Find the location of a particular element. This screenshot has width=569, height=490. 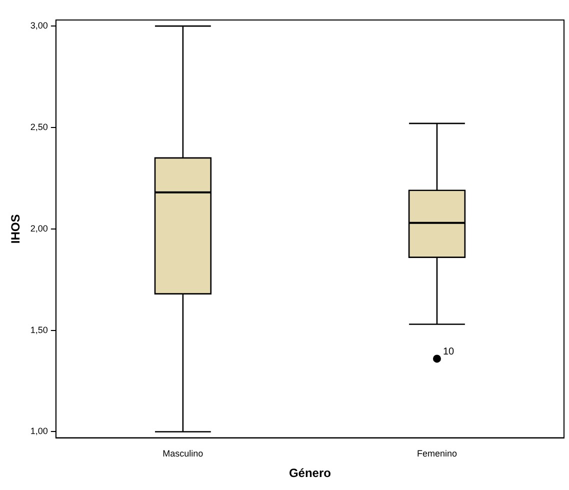

y-tick-label: 1,00 is located at coordinates (39, 431).